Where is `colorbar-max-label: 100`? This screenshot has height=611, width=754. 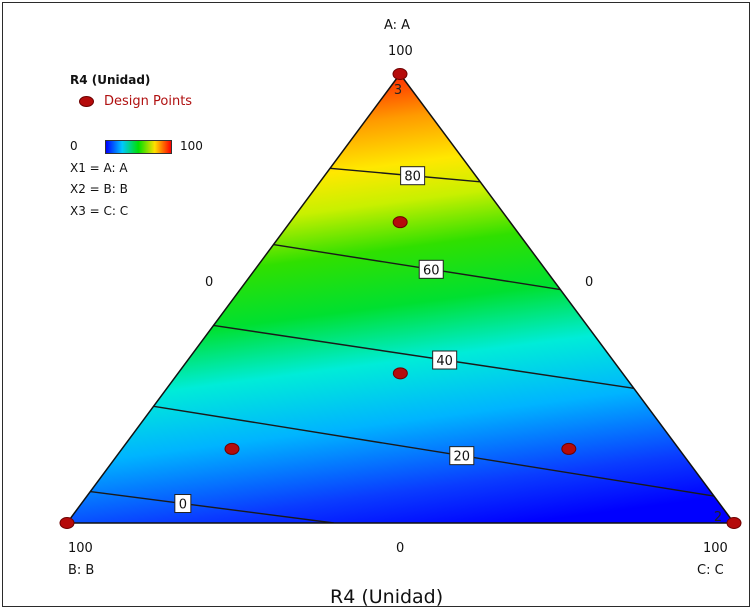 colorbar-max-label: 100 is located at coordinates (191, 146).